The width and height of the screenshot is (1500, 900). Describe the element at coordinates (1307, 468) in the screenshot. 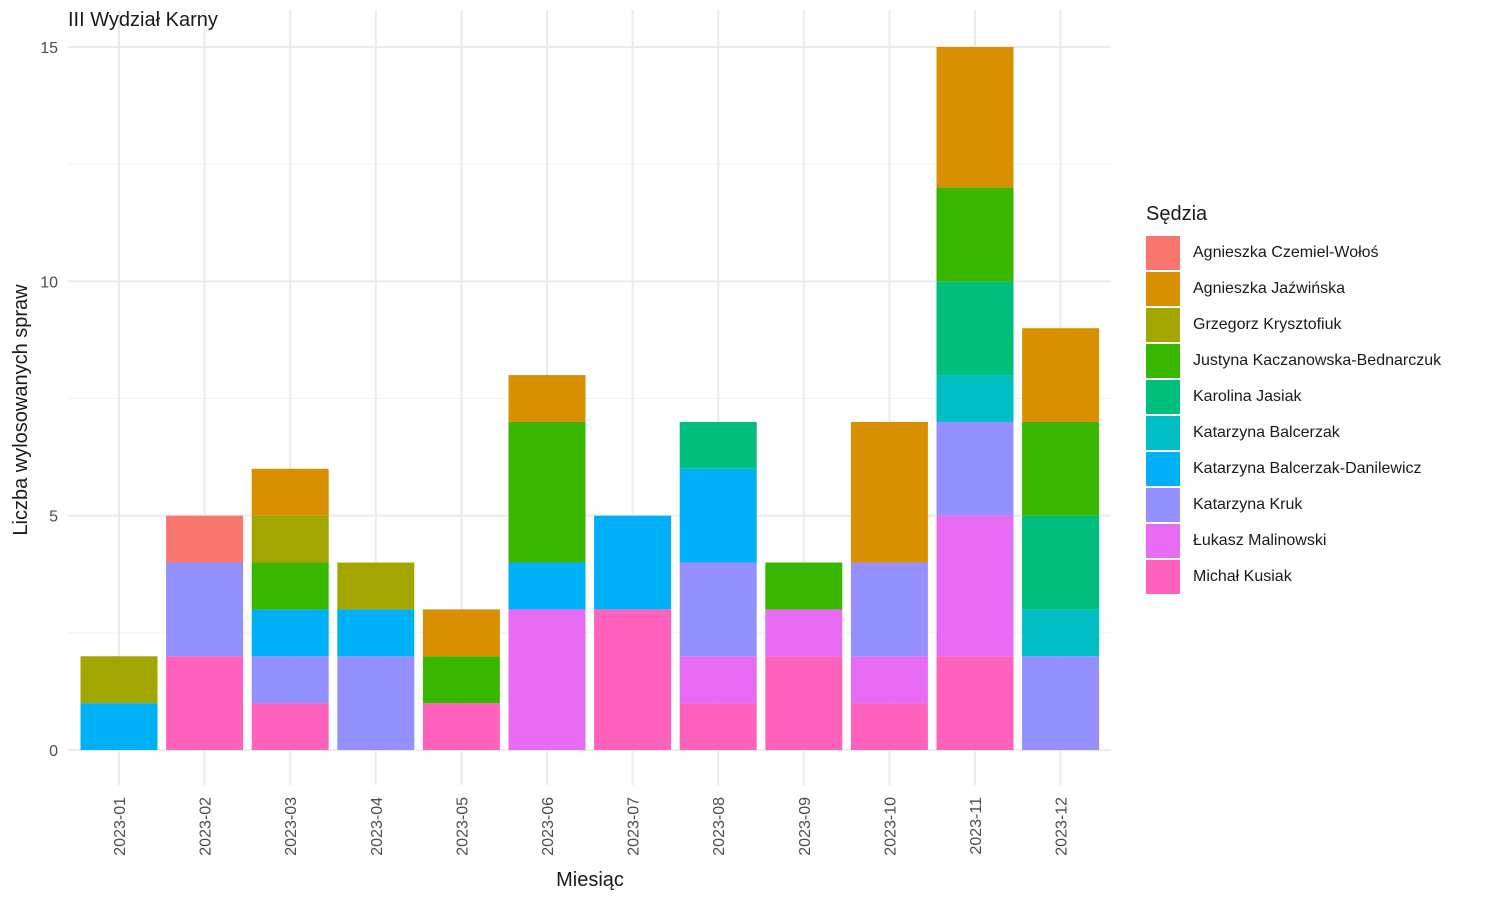

I see `legend-label: Katarzyna Balcerzak-Danilewicz` at that location.